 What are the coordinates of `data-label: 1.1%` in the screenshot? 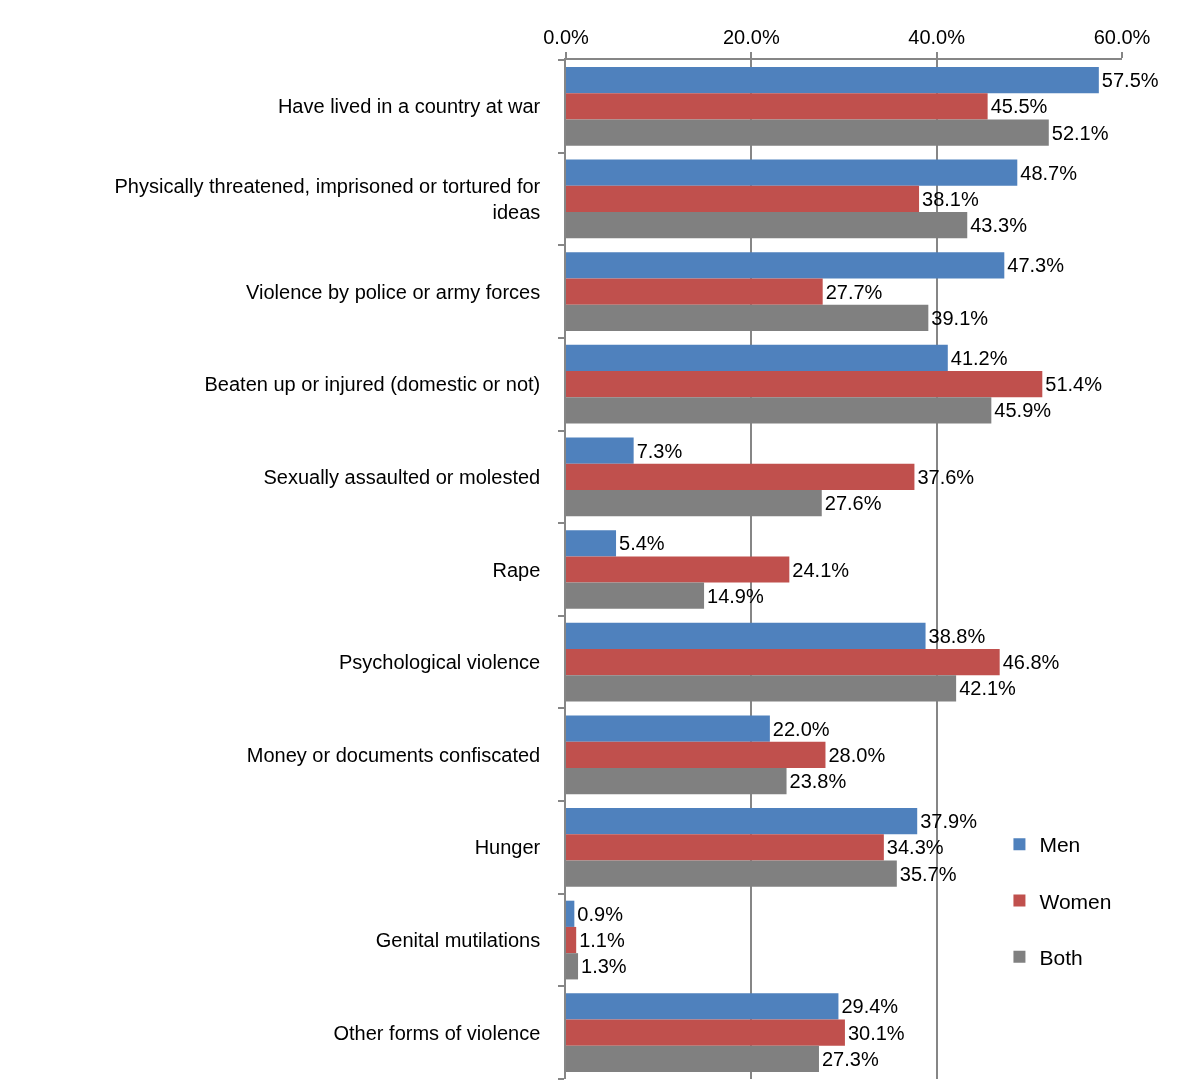 It's located at (602, 940).